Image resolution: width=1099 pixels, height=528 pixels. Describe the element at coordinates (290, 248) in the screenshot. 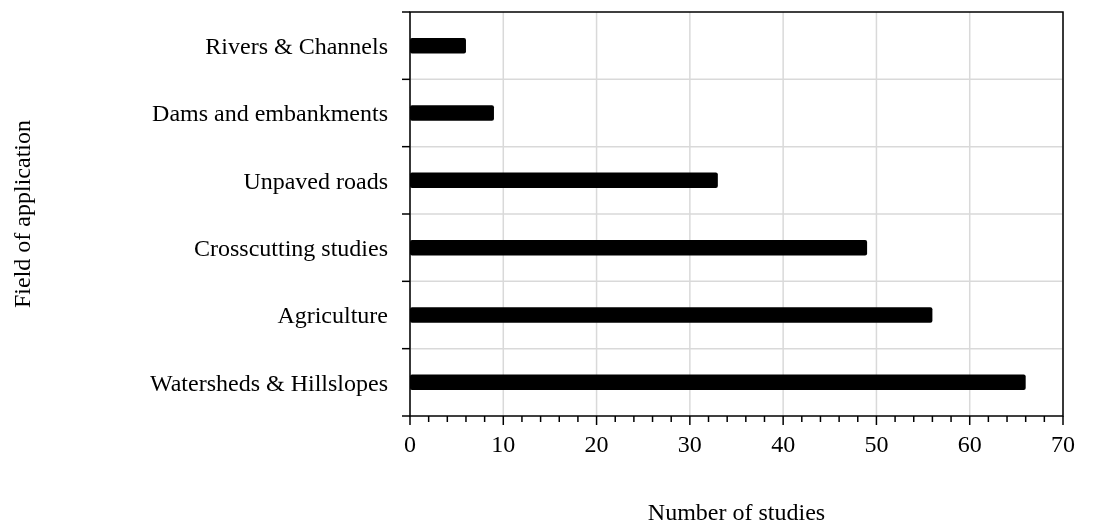

I see `y-tick-label: Crosscutting studies` at that location.